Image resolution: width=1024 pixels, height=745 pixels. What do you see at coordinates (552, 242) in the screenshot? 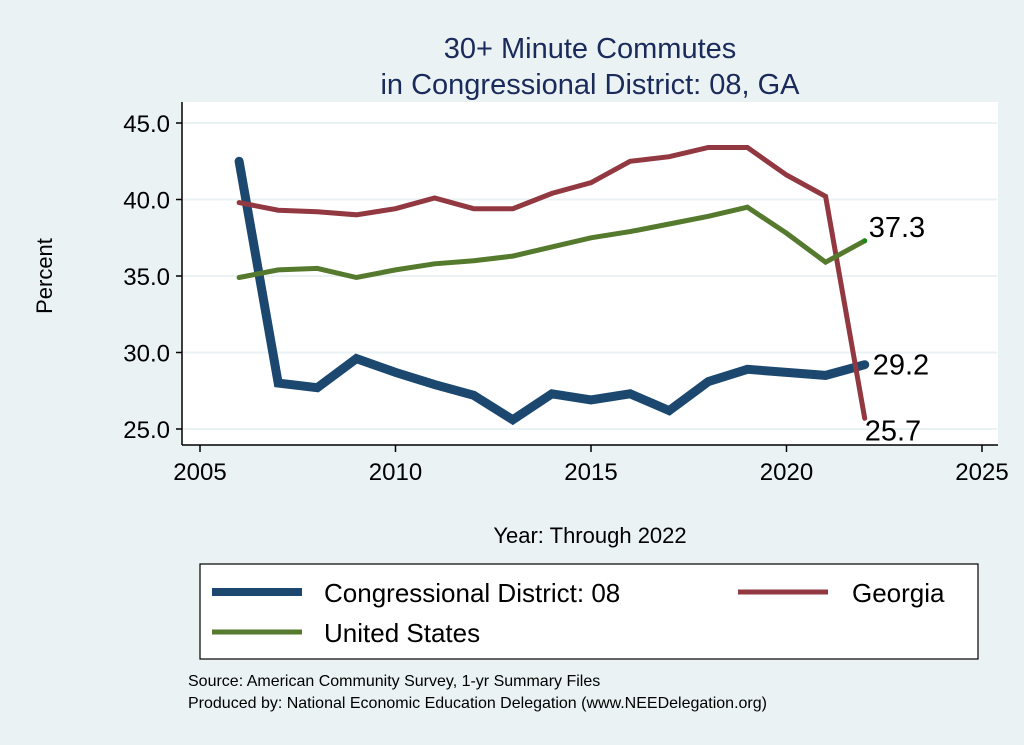
I see `series-line-us` at bounding box center [552, 242].